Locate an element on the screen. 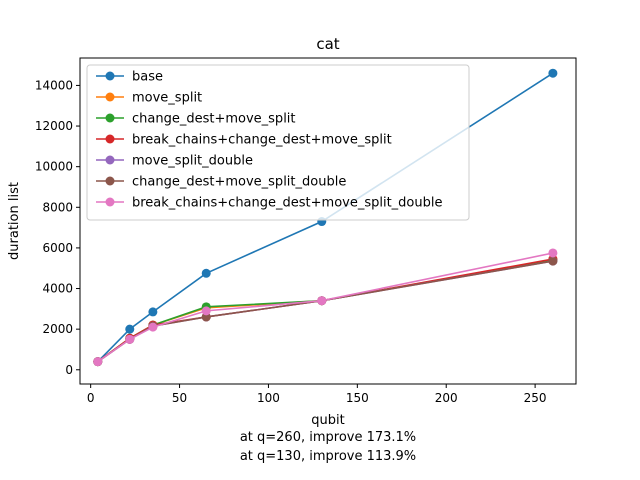 Image resolution: width=640 pixels, height=480 pixels. x-axis-ticks: 0 50 100 150 200 250 is located at coordinates (317, 394).